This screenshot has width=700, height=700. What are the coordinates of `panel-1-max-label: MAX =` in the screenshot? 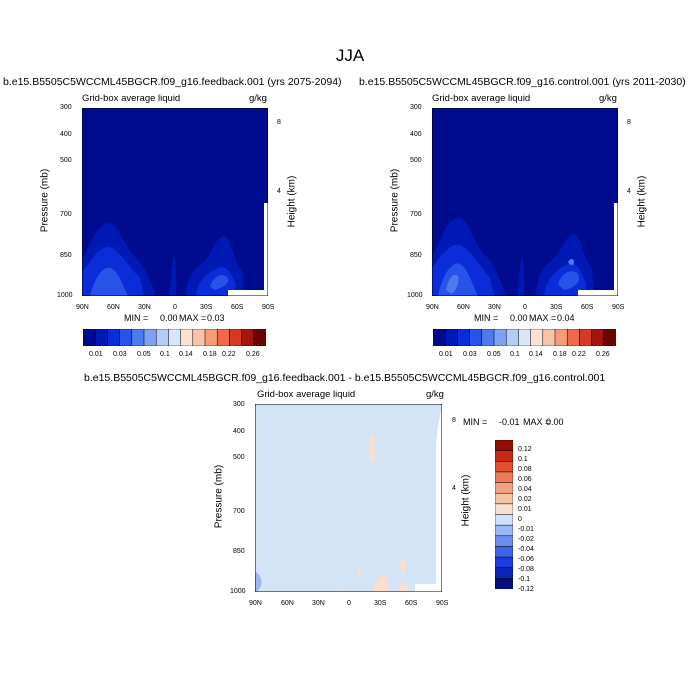 It's located at (193, 318).